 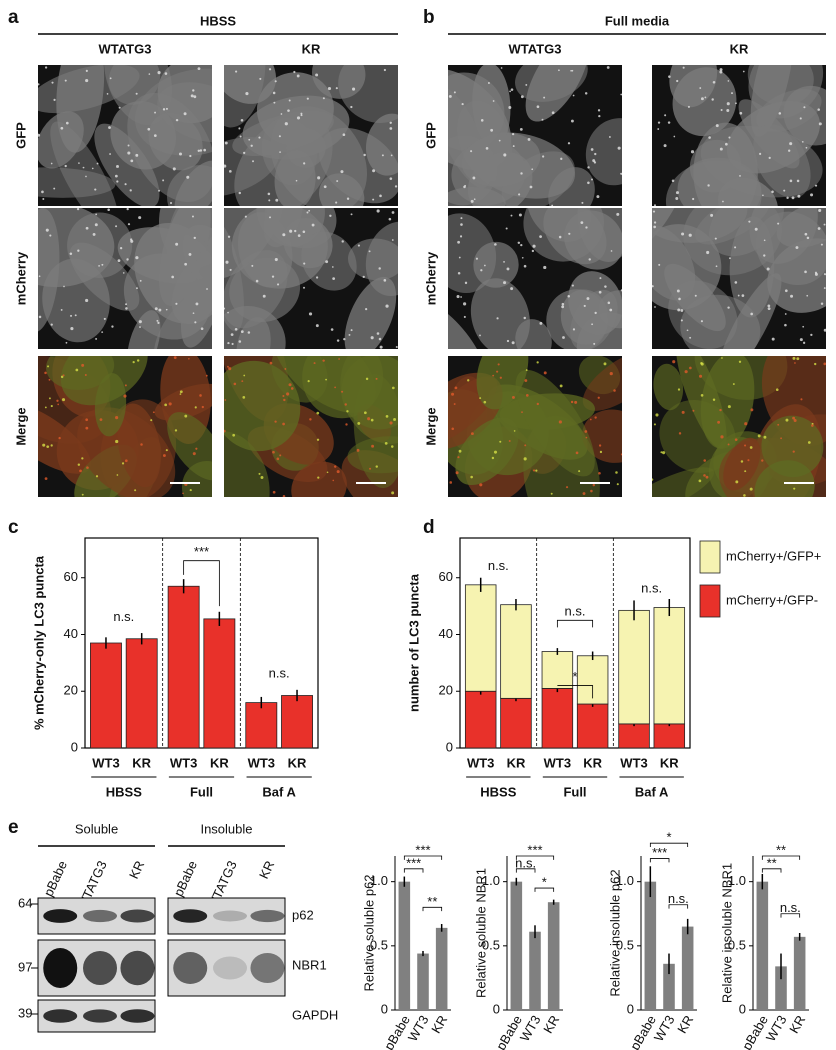 What do you see at coordinates (439, 1024) in the screenshot?
I see `x-tick-label: KR` at bounding box center [439, 1024].